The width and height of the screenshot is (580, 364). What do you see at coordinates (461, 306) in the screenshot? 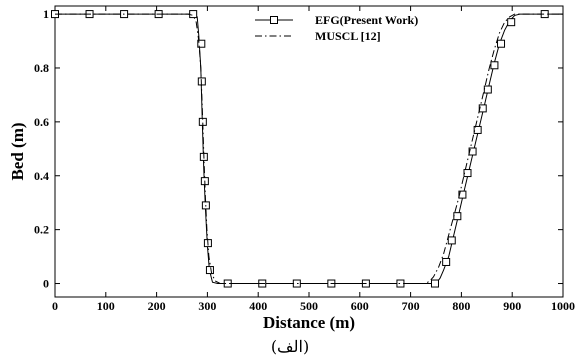
I see `x-tick-label: 800` at bounding box center [461, 306].